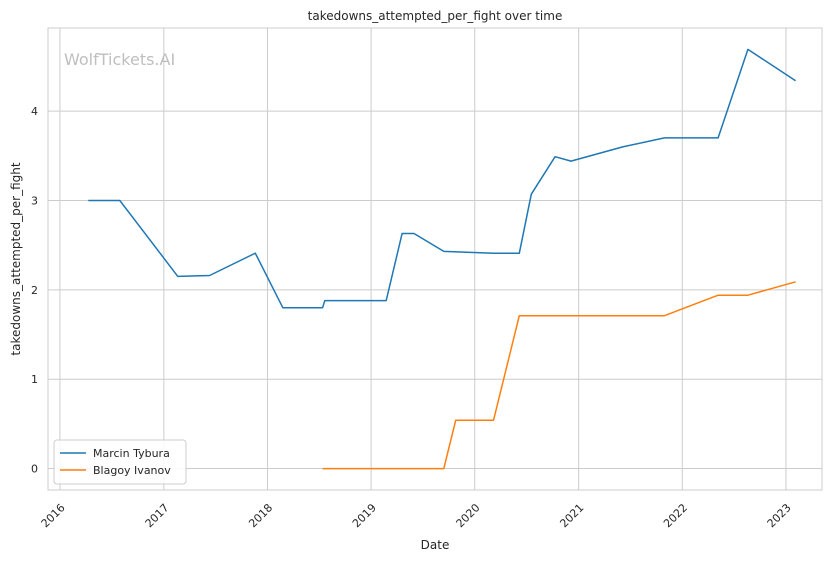 The width and height of the screenshot is (832, 561). I want to click on x-tick-label: 2016, so click(53, 515).